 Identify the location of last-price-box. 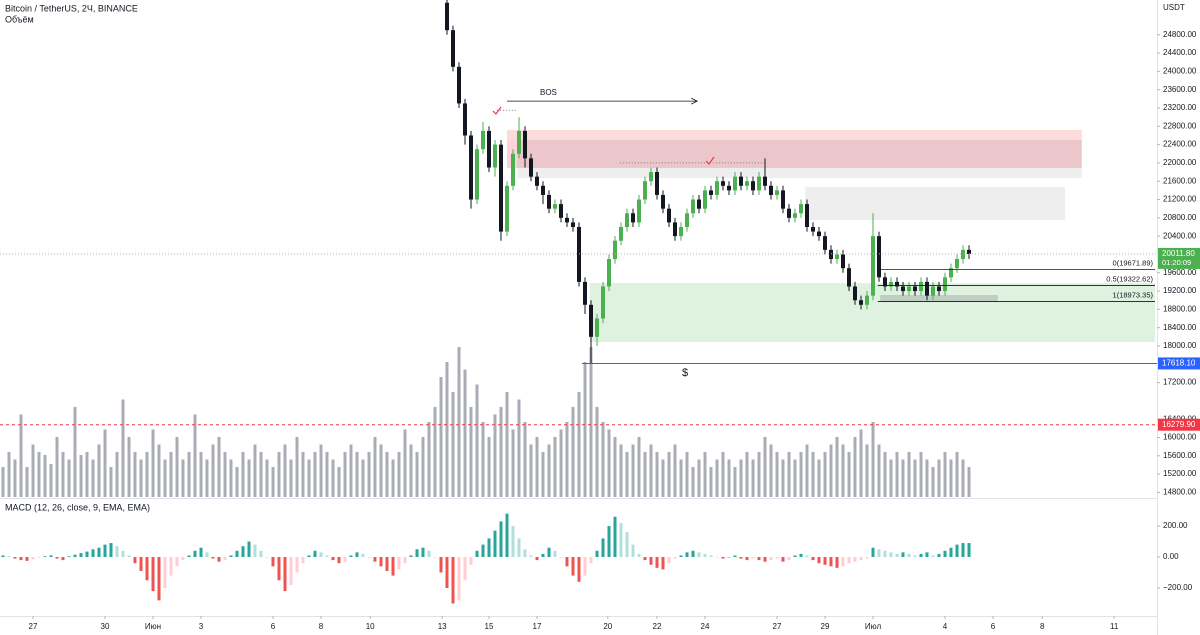
(1179, 258).